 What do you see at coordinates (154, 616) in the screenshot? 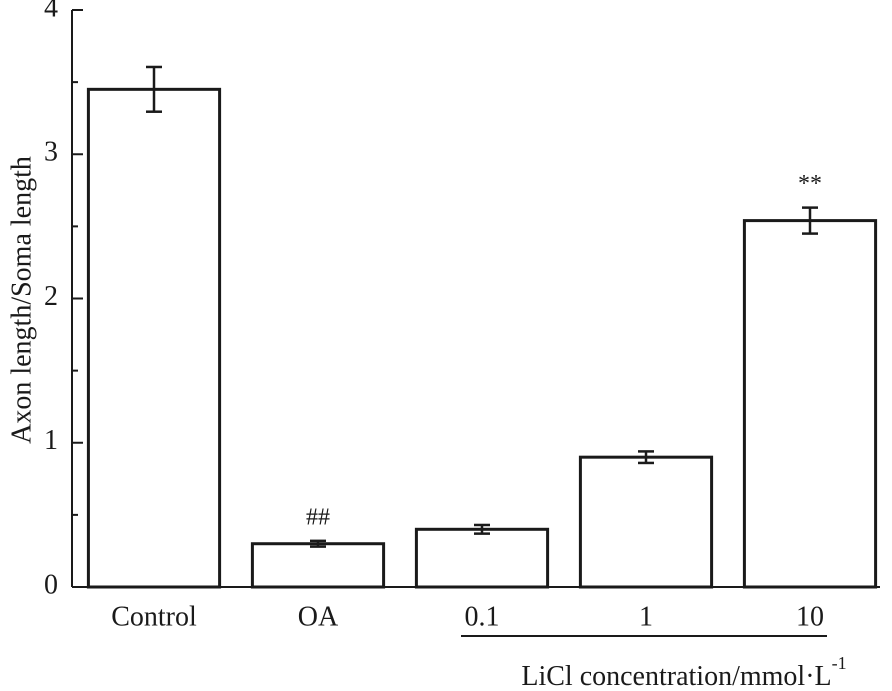
I see `x-tick-label: Control` at bounding box center [154, 616].